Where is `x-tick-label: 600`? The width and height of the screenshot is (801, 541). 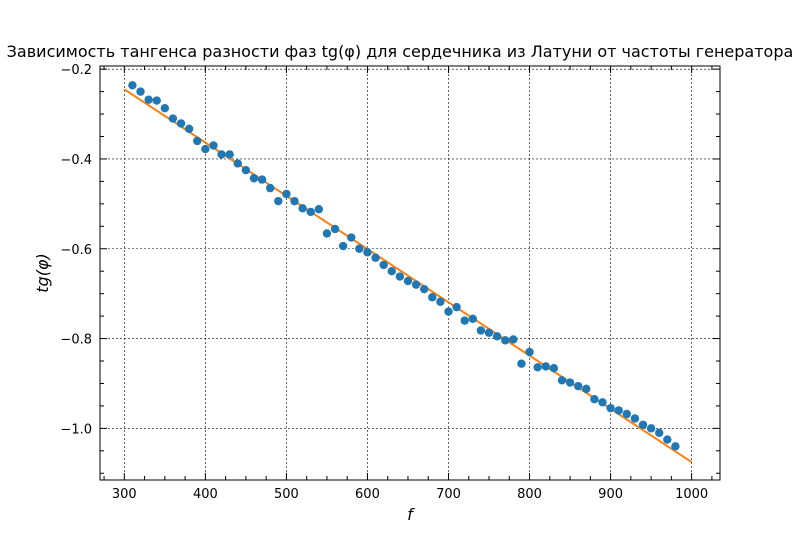
x-tick-label: 600 is located at coordinates (367, 494).